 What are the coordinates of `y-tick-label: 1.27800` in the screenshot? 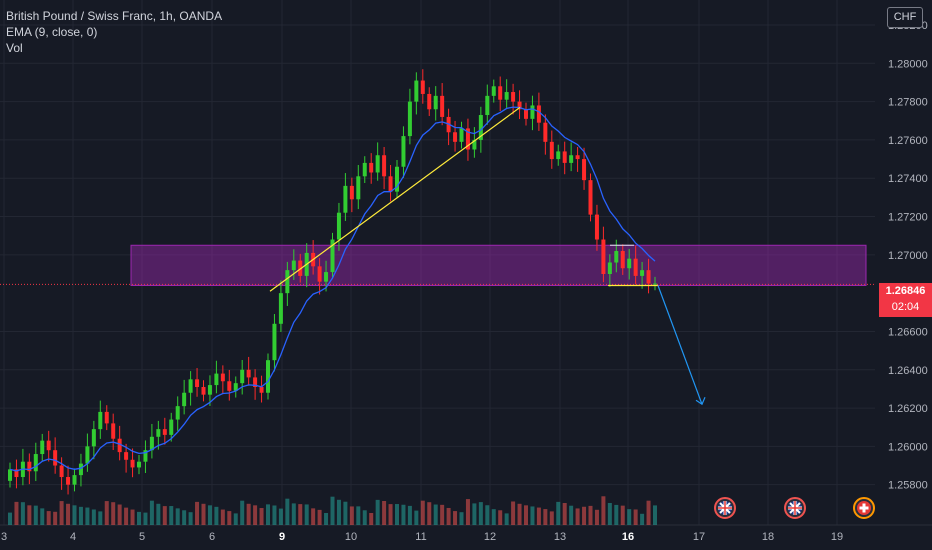 It's located at (908, 103).